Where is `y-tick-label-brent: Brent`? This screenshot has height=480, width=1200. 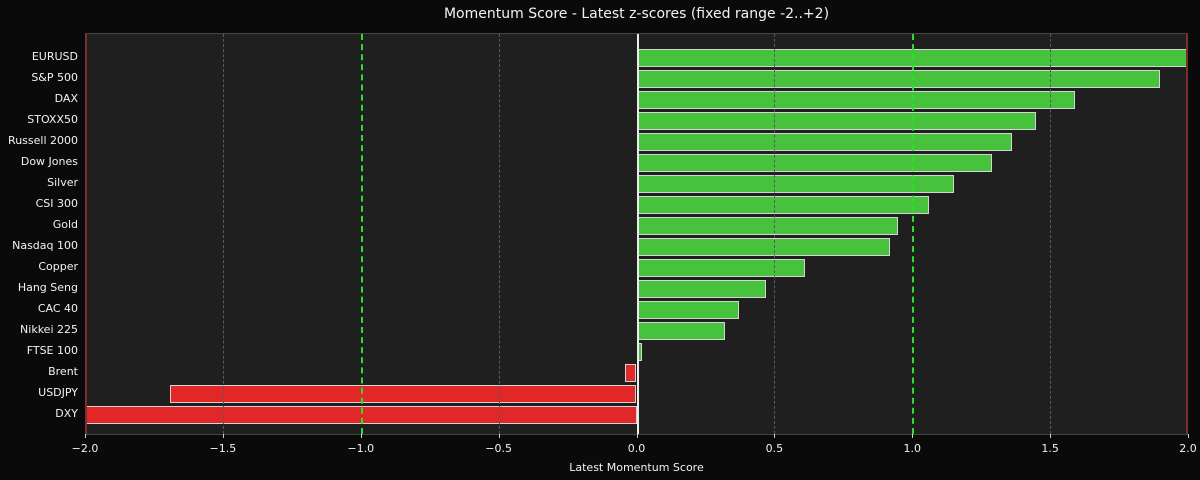 y-tick-label-brent: Brent is located at coordinates (63, 371).